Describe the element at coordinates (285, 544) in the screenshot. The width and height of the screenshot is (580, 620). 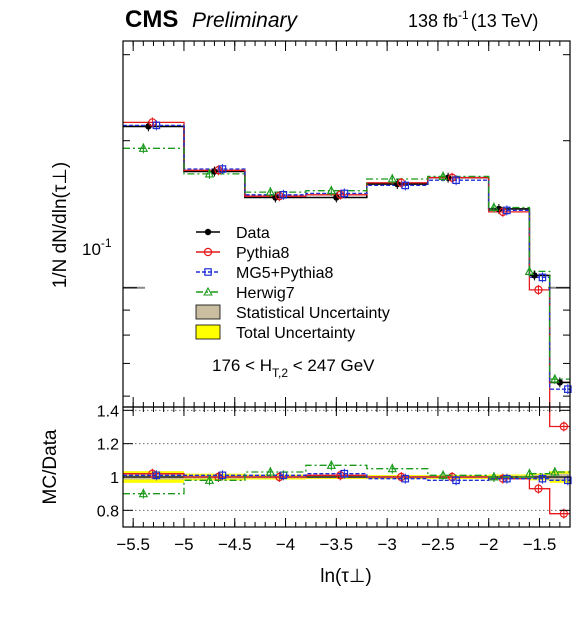
I see `ratio-xtick-label: −4` at that location.